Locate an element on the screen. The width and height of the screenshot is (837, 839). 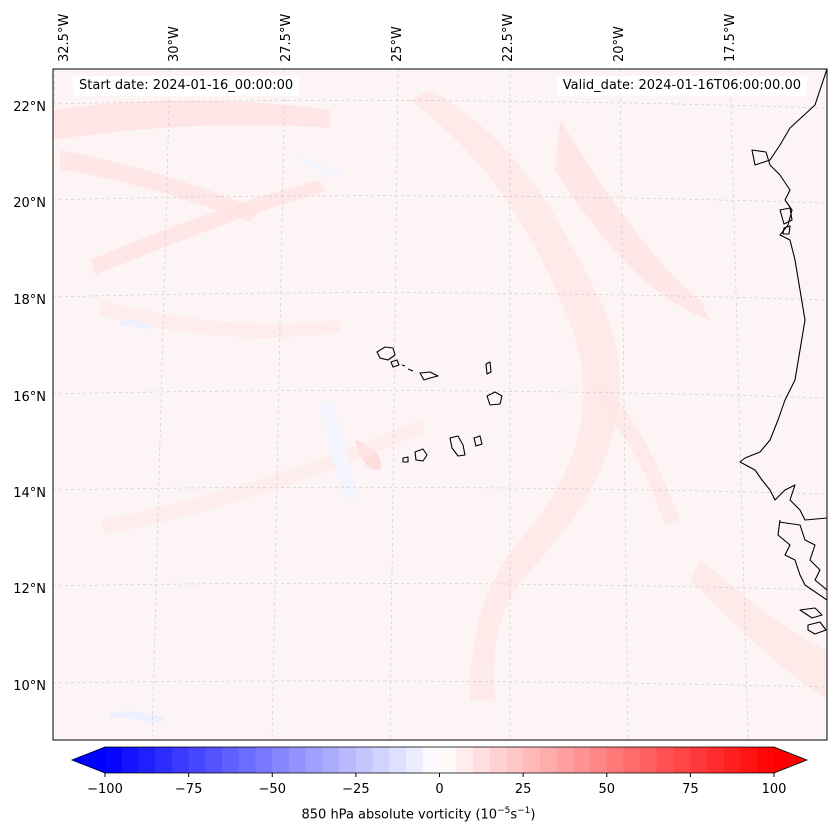
island-sao-vicente is located at coordinates (395, 363).